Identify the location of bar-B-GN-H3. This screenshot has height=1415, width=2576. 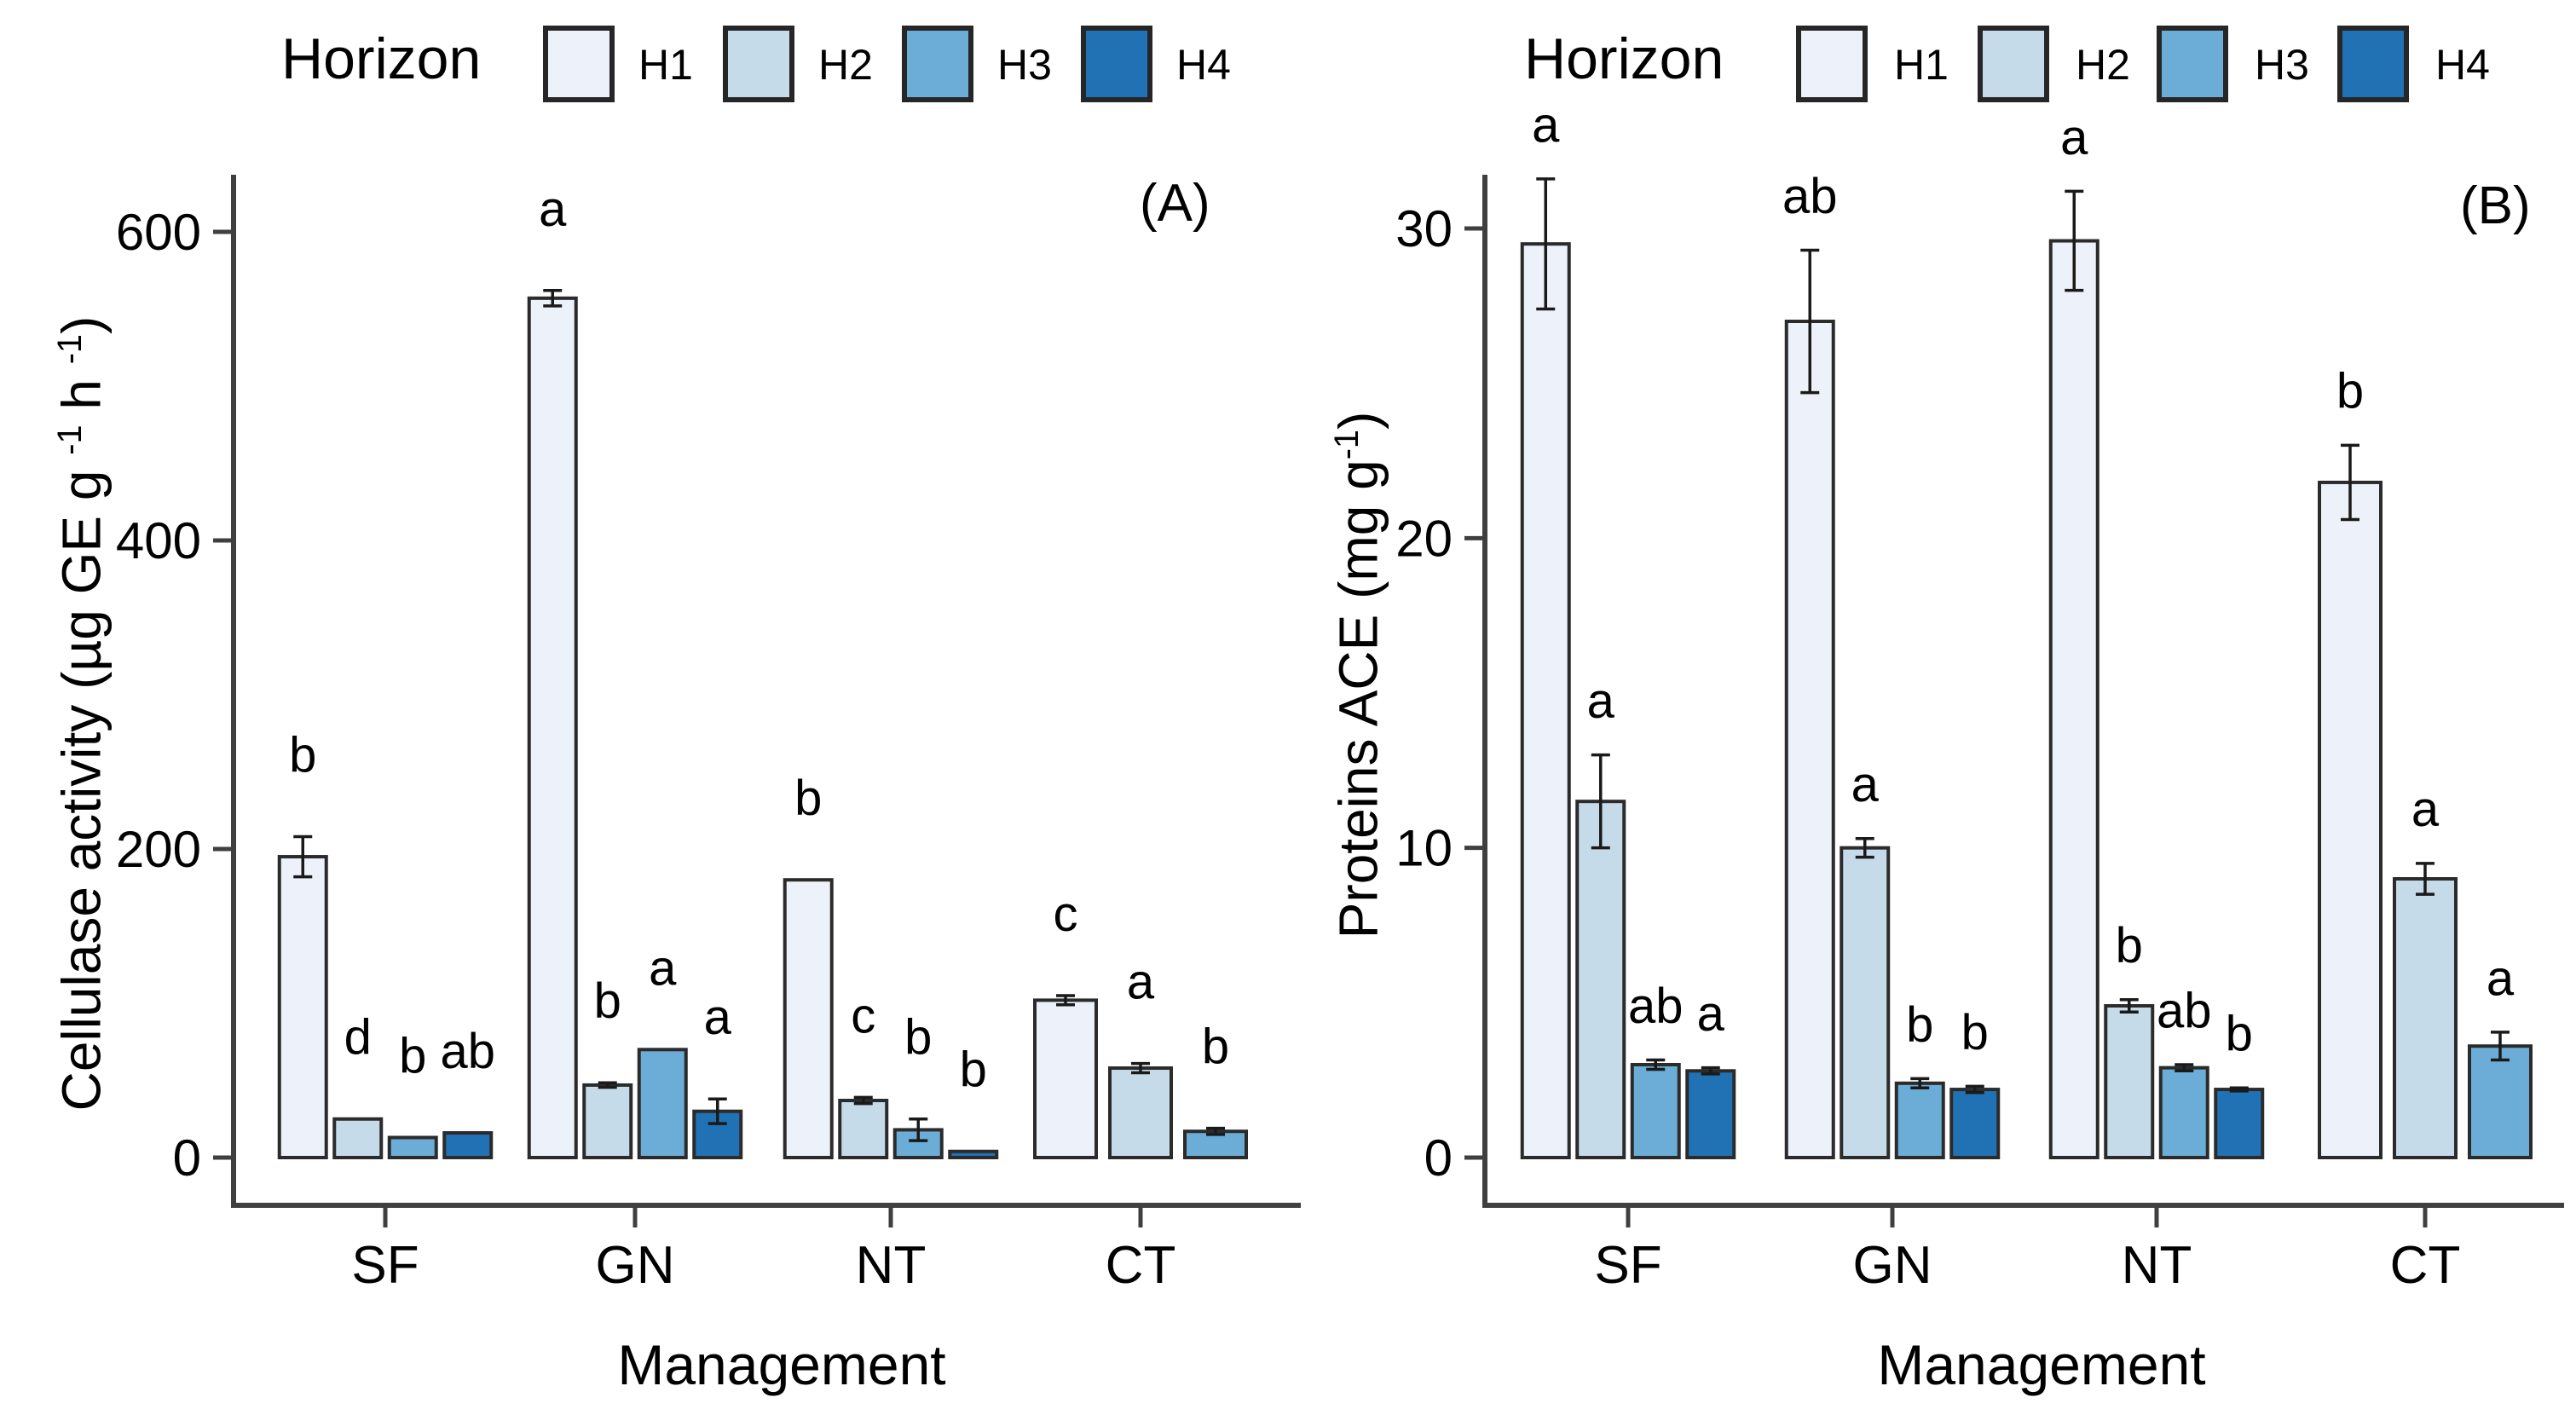
(1919, 1120).